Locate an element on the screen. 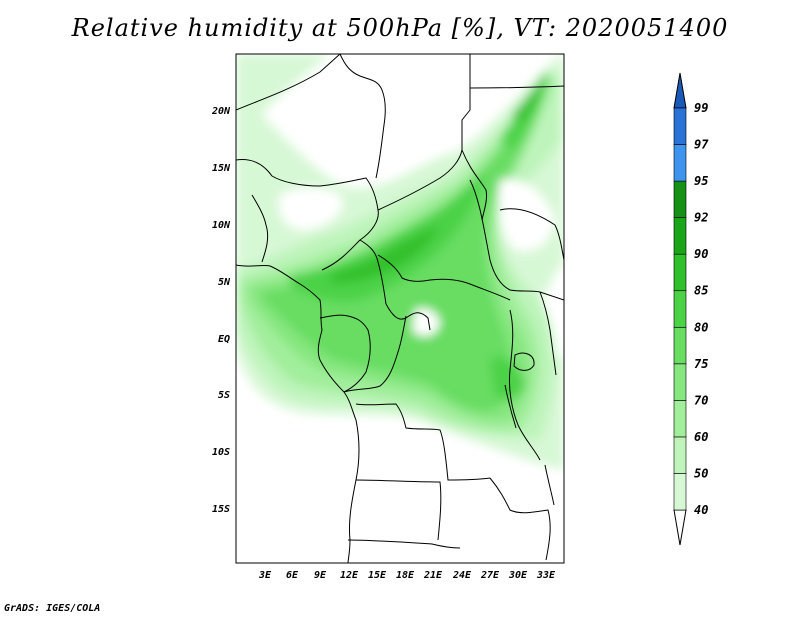 The width and height of the screenshot is (800, 618). colorbar-labels: 40 50 60 70 75 80 85 90 92 95 97 99 is located at coordinates (701, 309).